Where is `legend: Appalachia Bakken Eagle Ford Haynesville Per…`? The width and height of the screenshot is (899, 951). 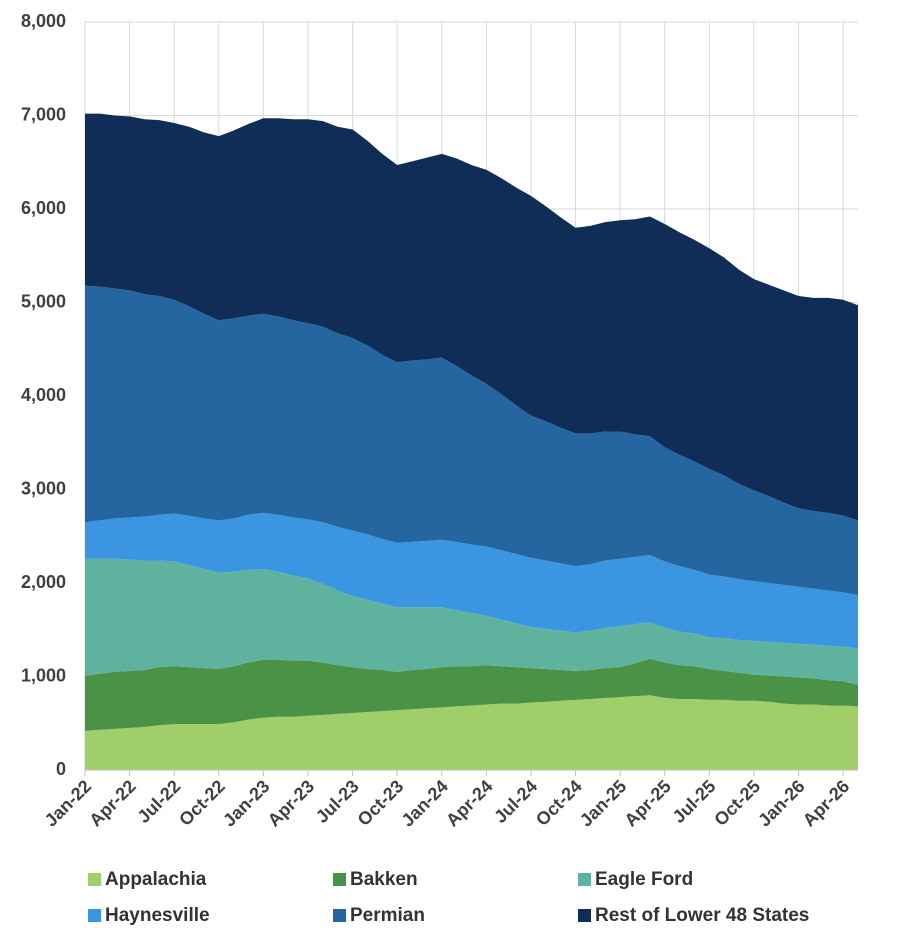
legend: Appalachia Bakken Eagle Ford Haynesville Per… is located at coordinates (448, 897).